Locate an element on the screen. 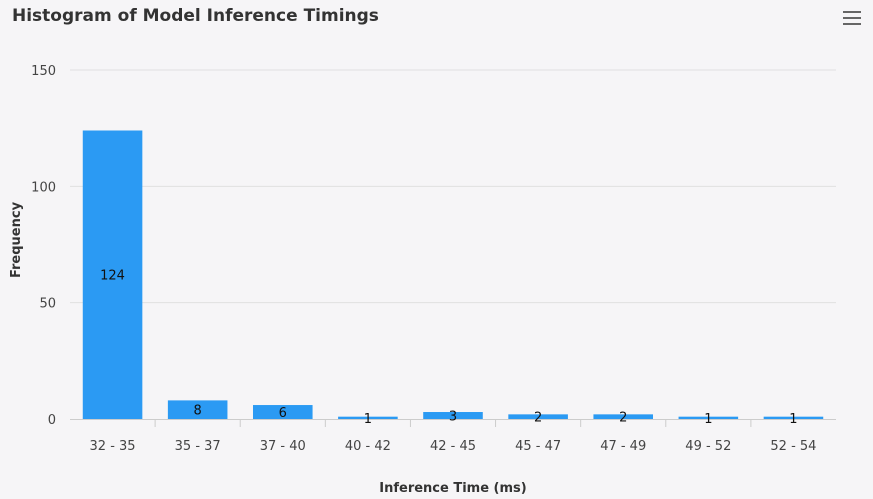 The image size is (873, 499). chart-menu-button is located at coordinates (852, 18).